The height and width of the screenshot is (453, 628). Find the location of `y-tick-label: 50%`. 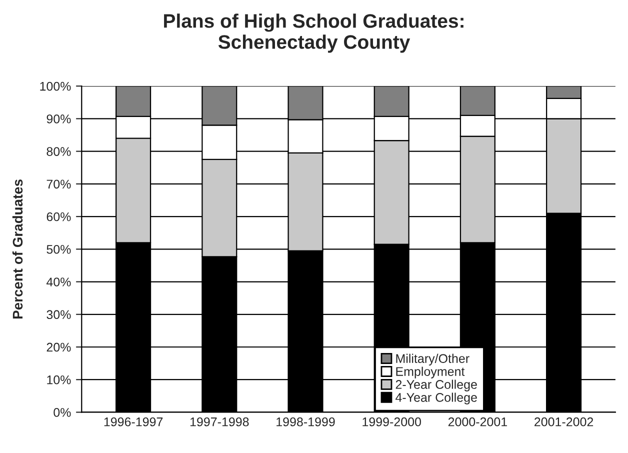

y-tick-label: 50% is located at coordinates (58, 249).